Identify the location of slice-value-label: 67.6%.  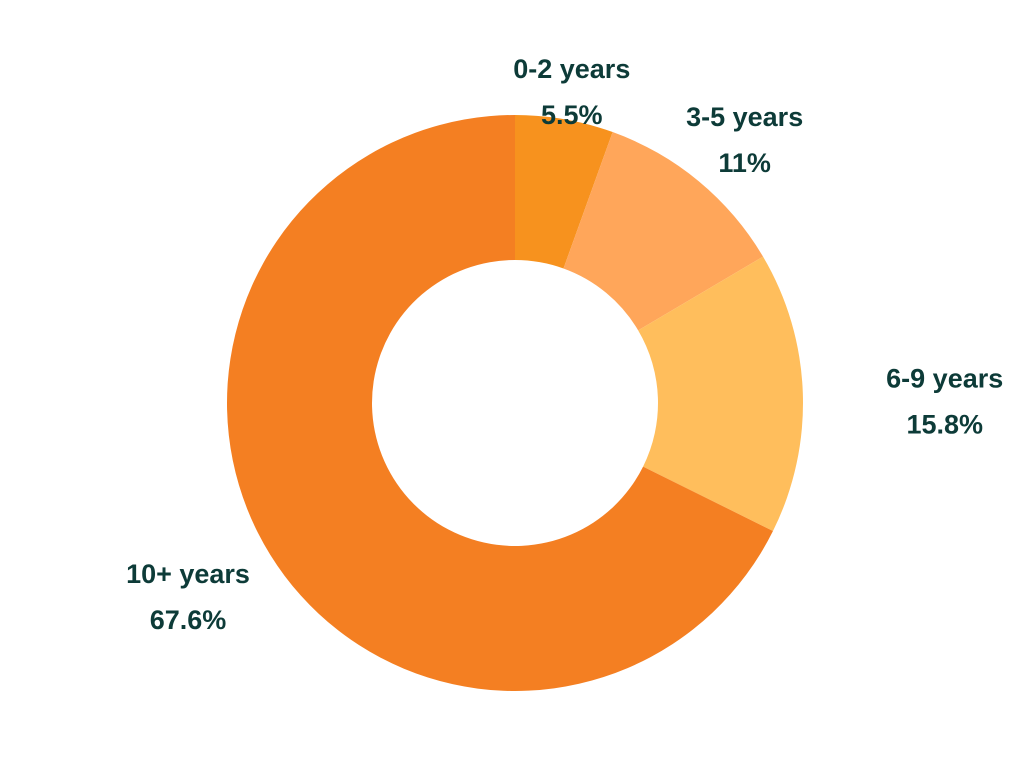
(188, 620).